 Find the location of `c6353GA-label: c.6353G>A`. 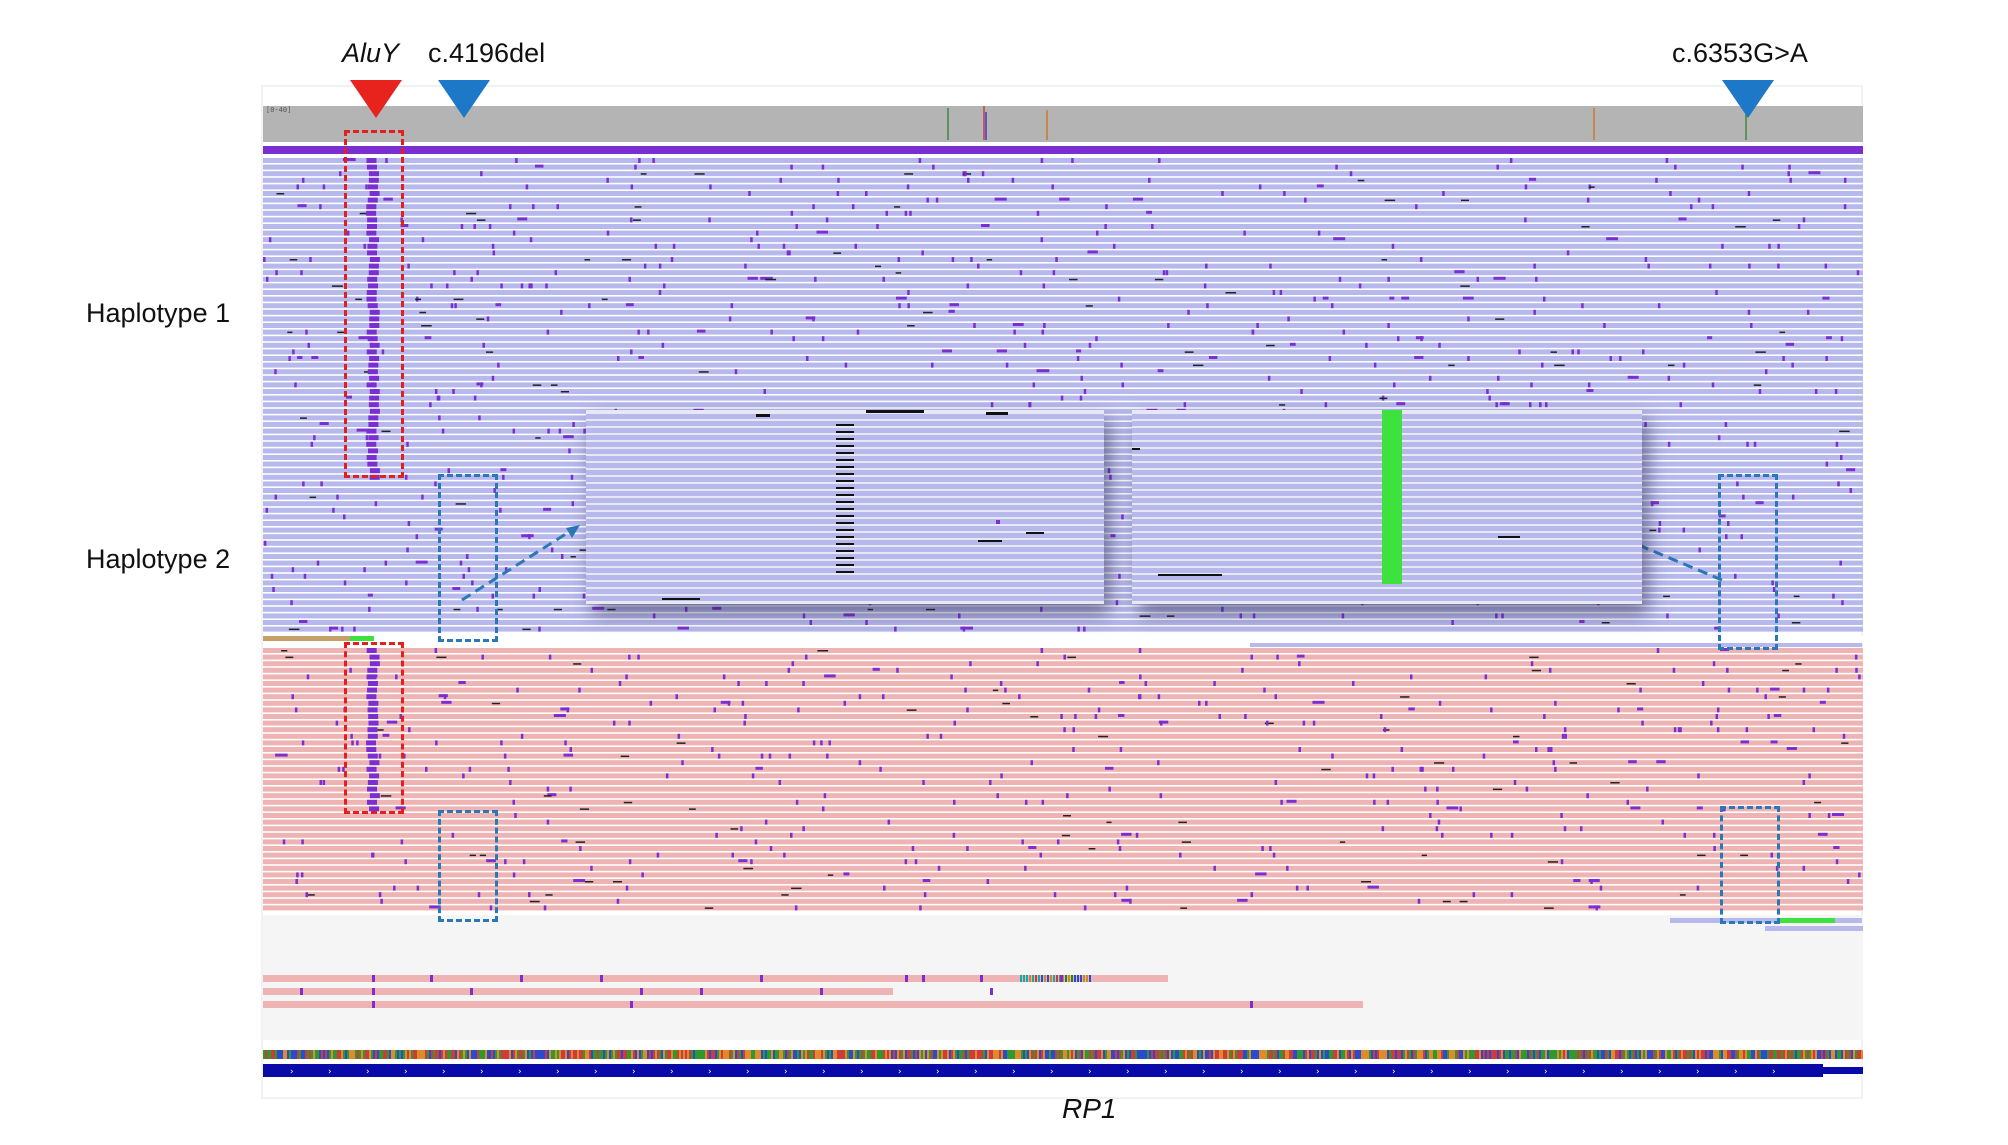

c6353GA-label: c.6353G>A is located at coordinates (1740, 53).